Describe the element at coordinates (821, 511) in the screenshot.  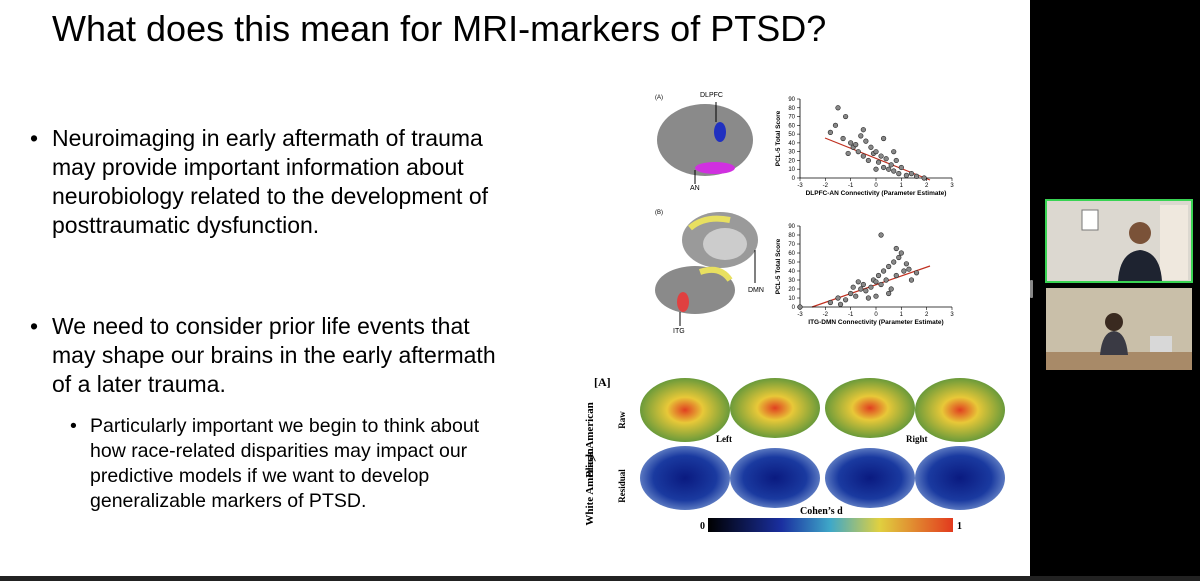
I see `colorbar-label: Cohen’s d` at that location.